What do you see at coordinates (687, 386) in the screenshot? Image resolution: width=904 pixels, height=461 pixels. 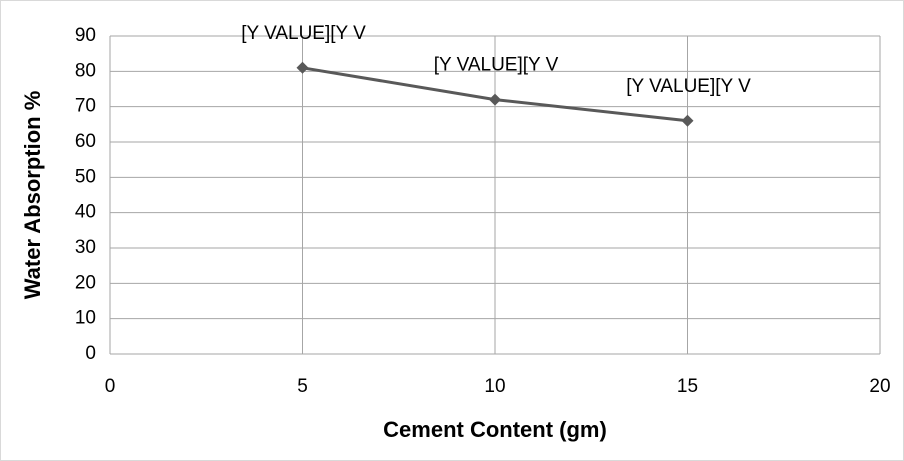 I see `x-tick-label: 15` at bounding box center [687, 386].